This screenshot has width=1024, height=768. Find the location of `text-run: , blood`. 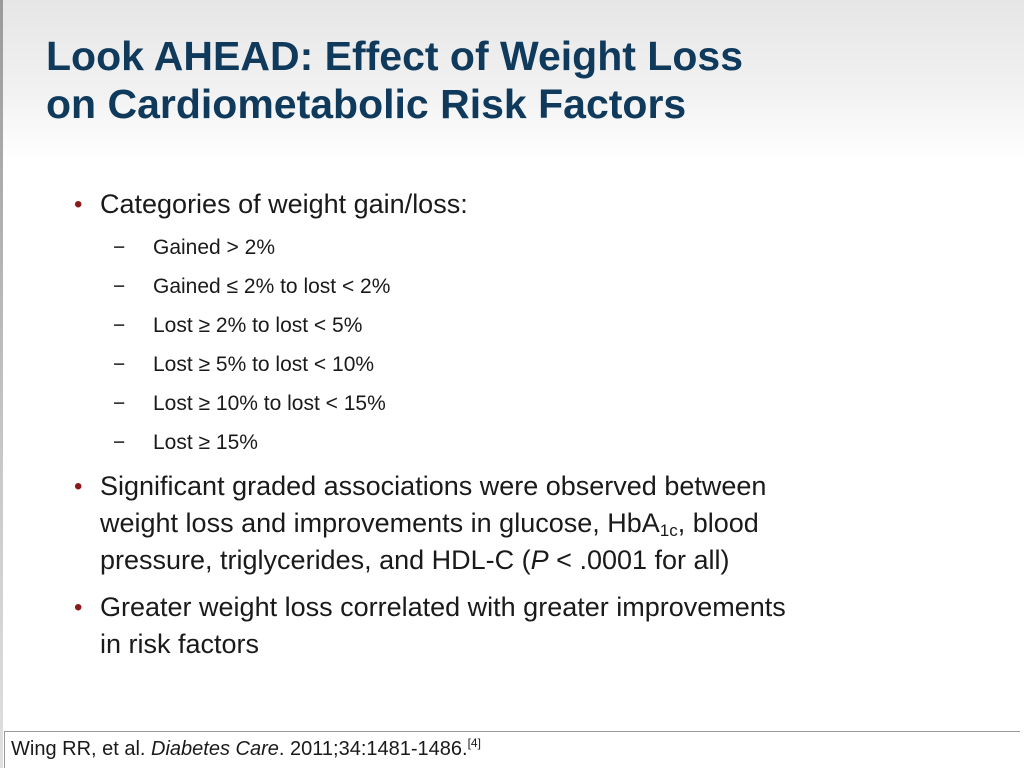

text-run: , blood is located at coordinates (718, 523).